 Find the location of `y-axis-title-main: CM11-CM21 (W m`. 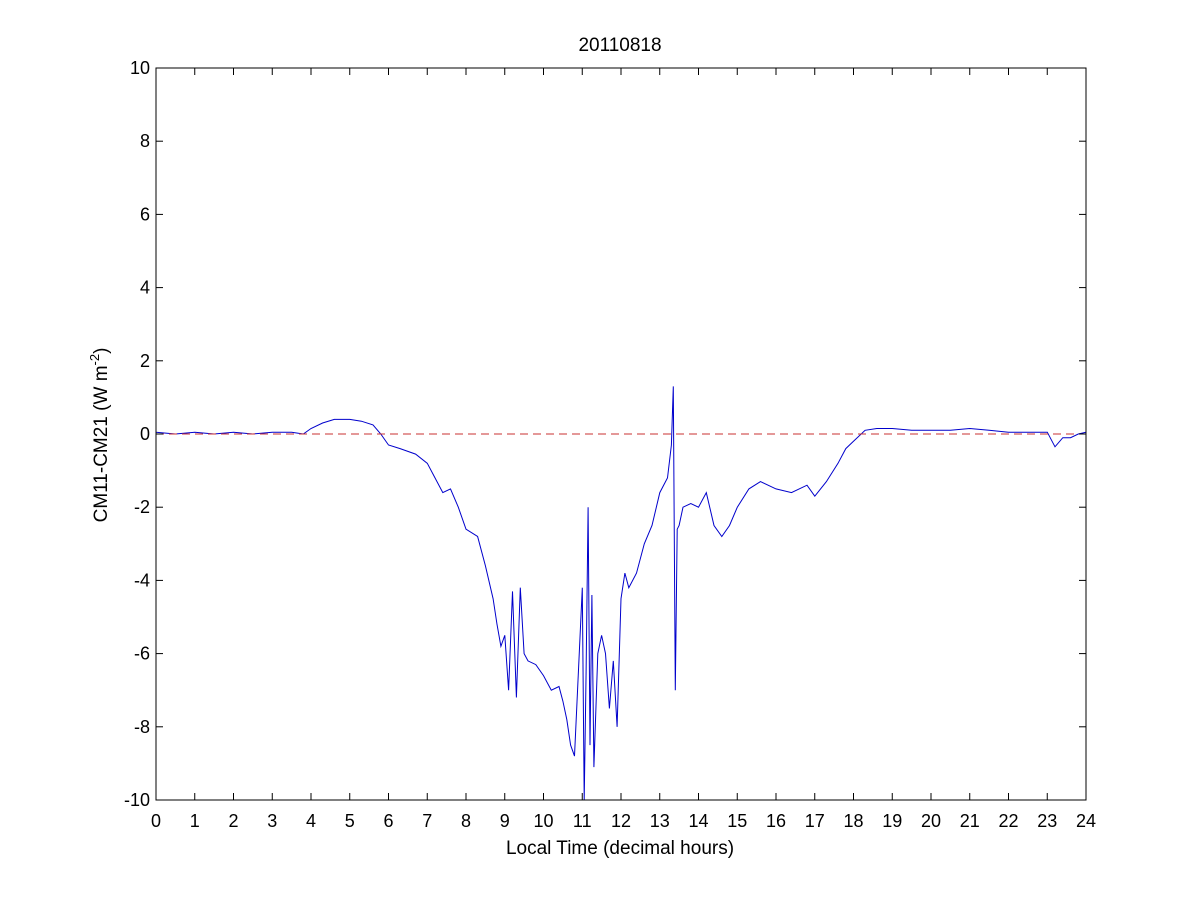

y-axis-title-main: CM11-CM21 (W m is located at coordinates (101, 443).